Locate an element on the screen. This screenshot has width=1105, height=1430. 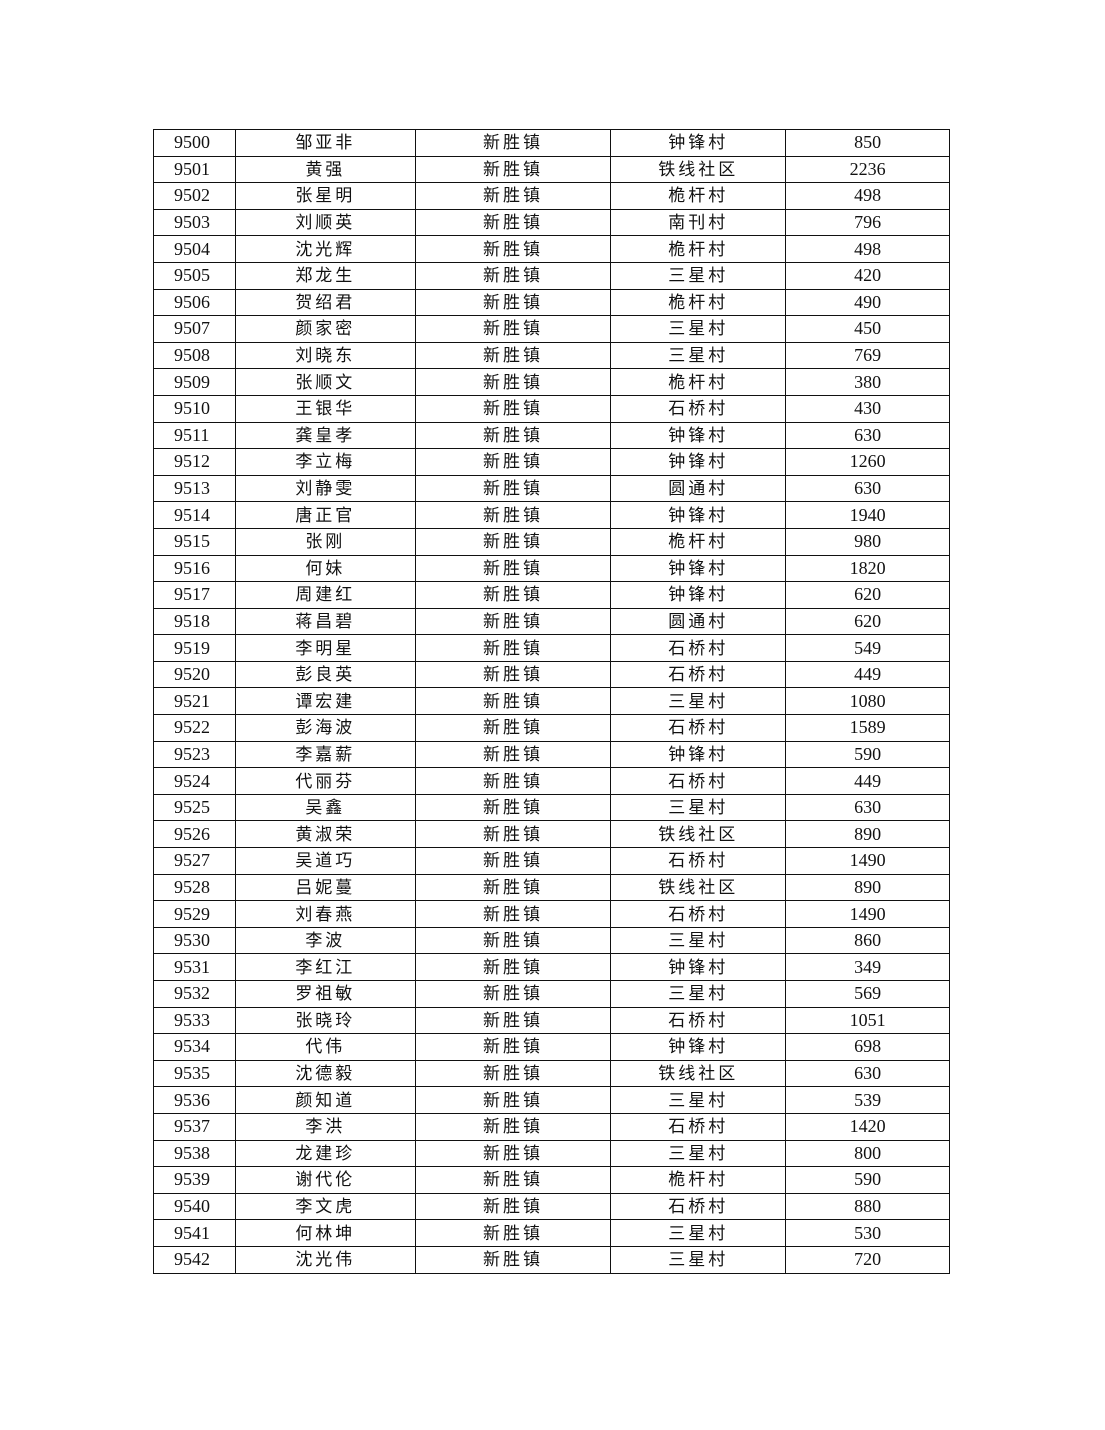
amount-cell: 430 is located at coordinates (867, 408).